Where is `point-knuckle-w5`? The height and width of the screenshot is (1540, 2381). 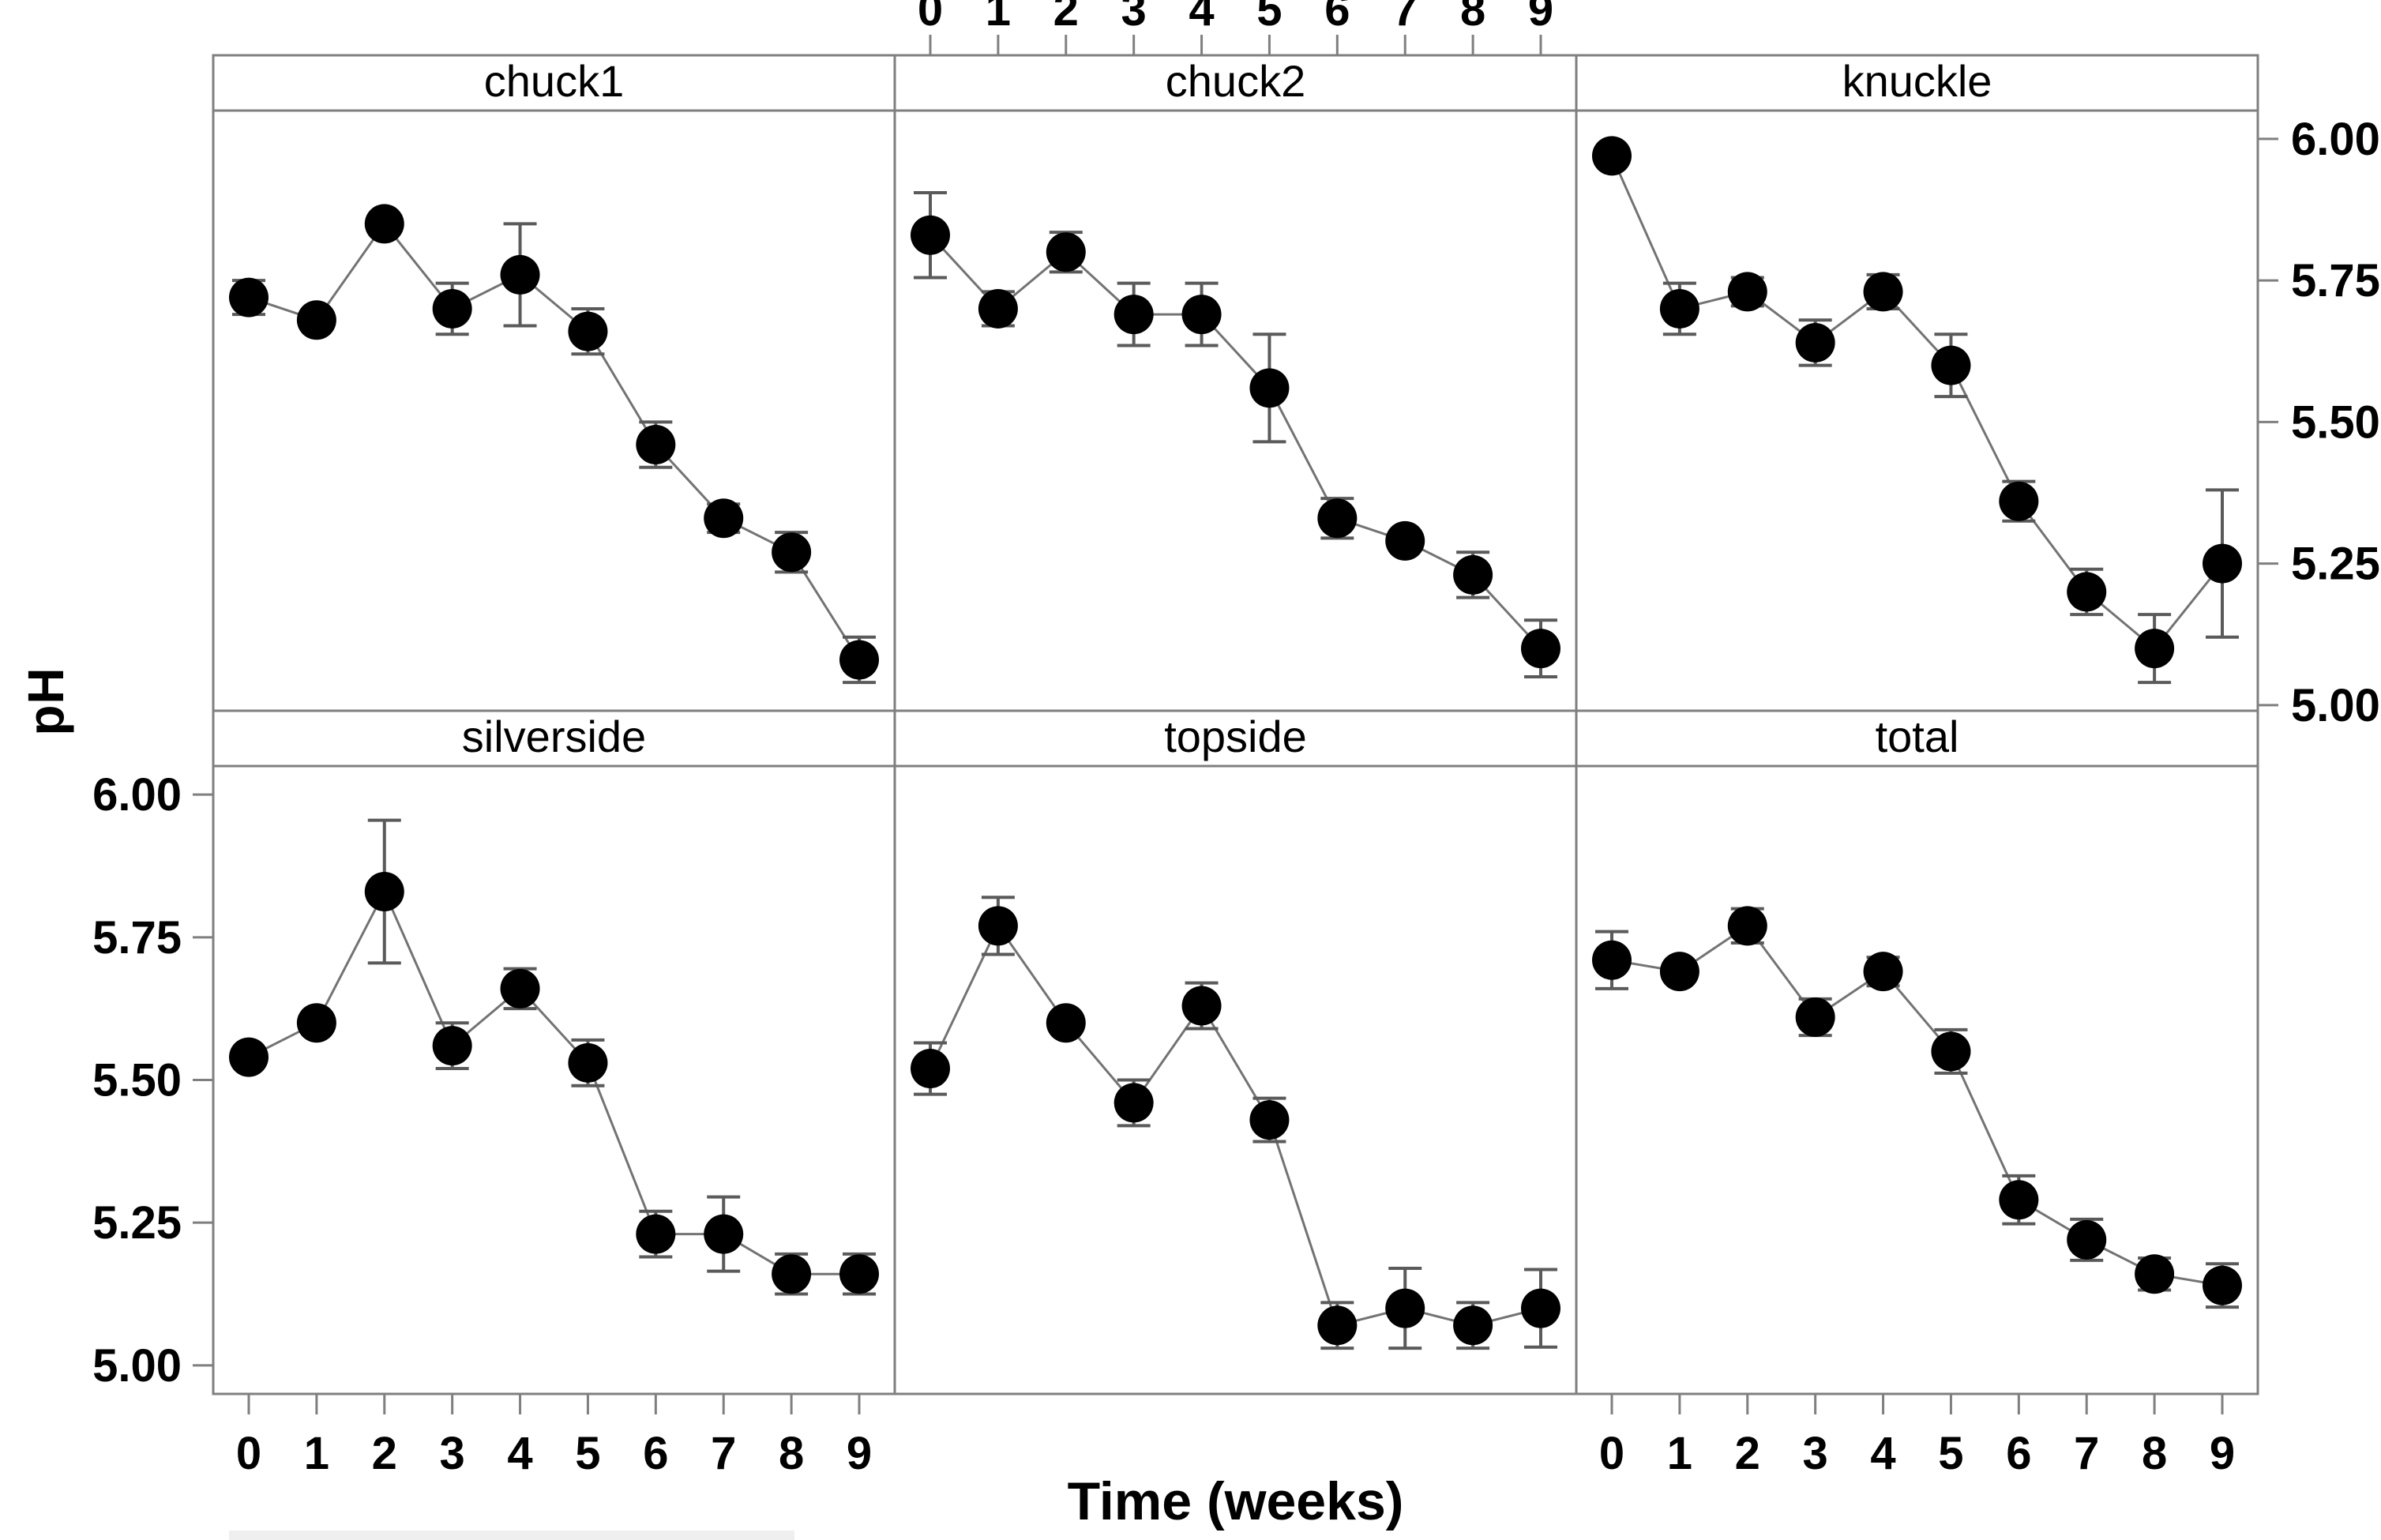 point-knuckle-w5 is located at coordinates (1951, 365).